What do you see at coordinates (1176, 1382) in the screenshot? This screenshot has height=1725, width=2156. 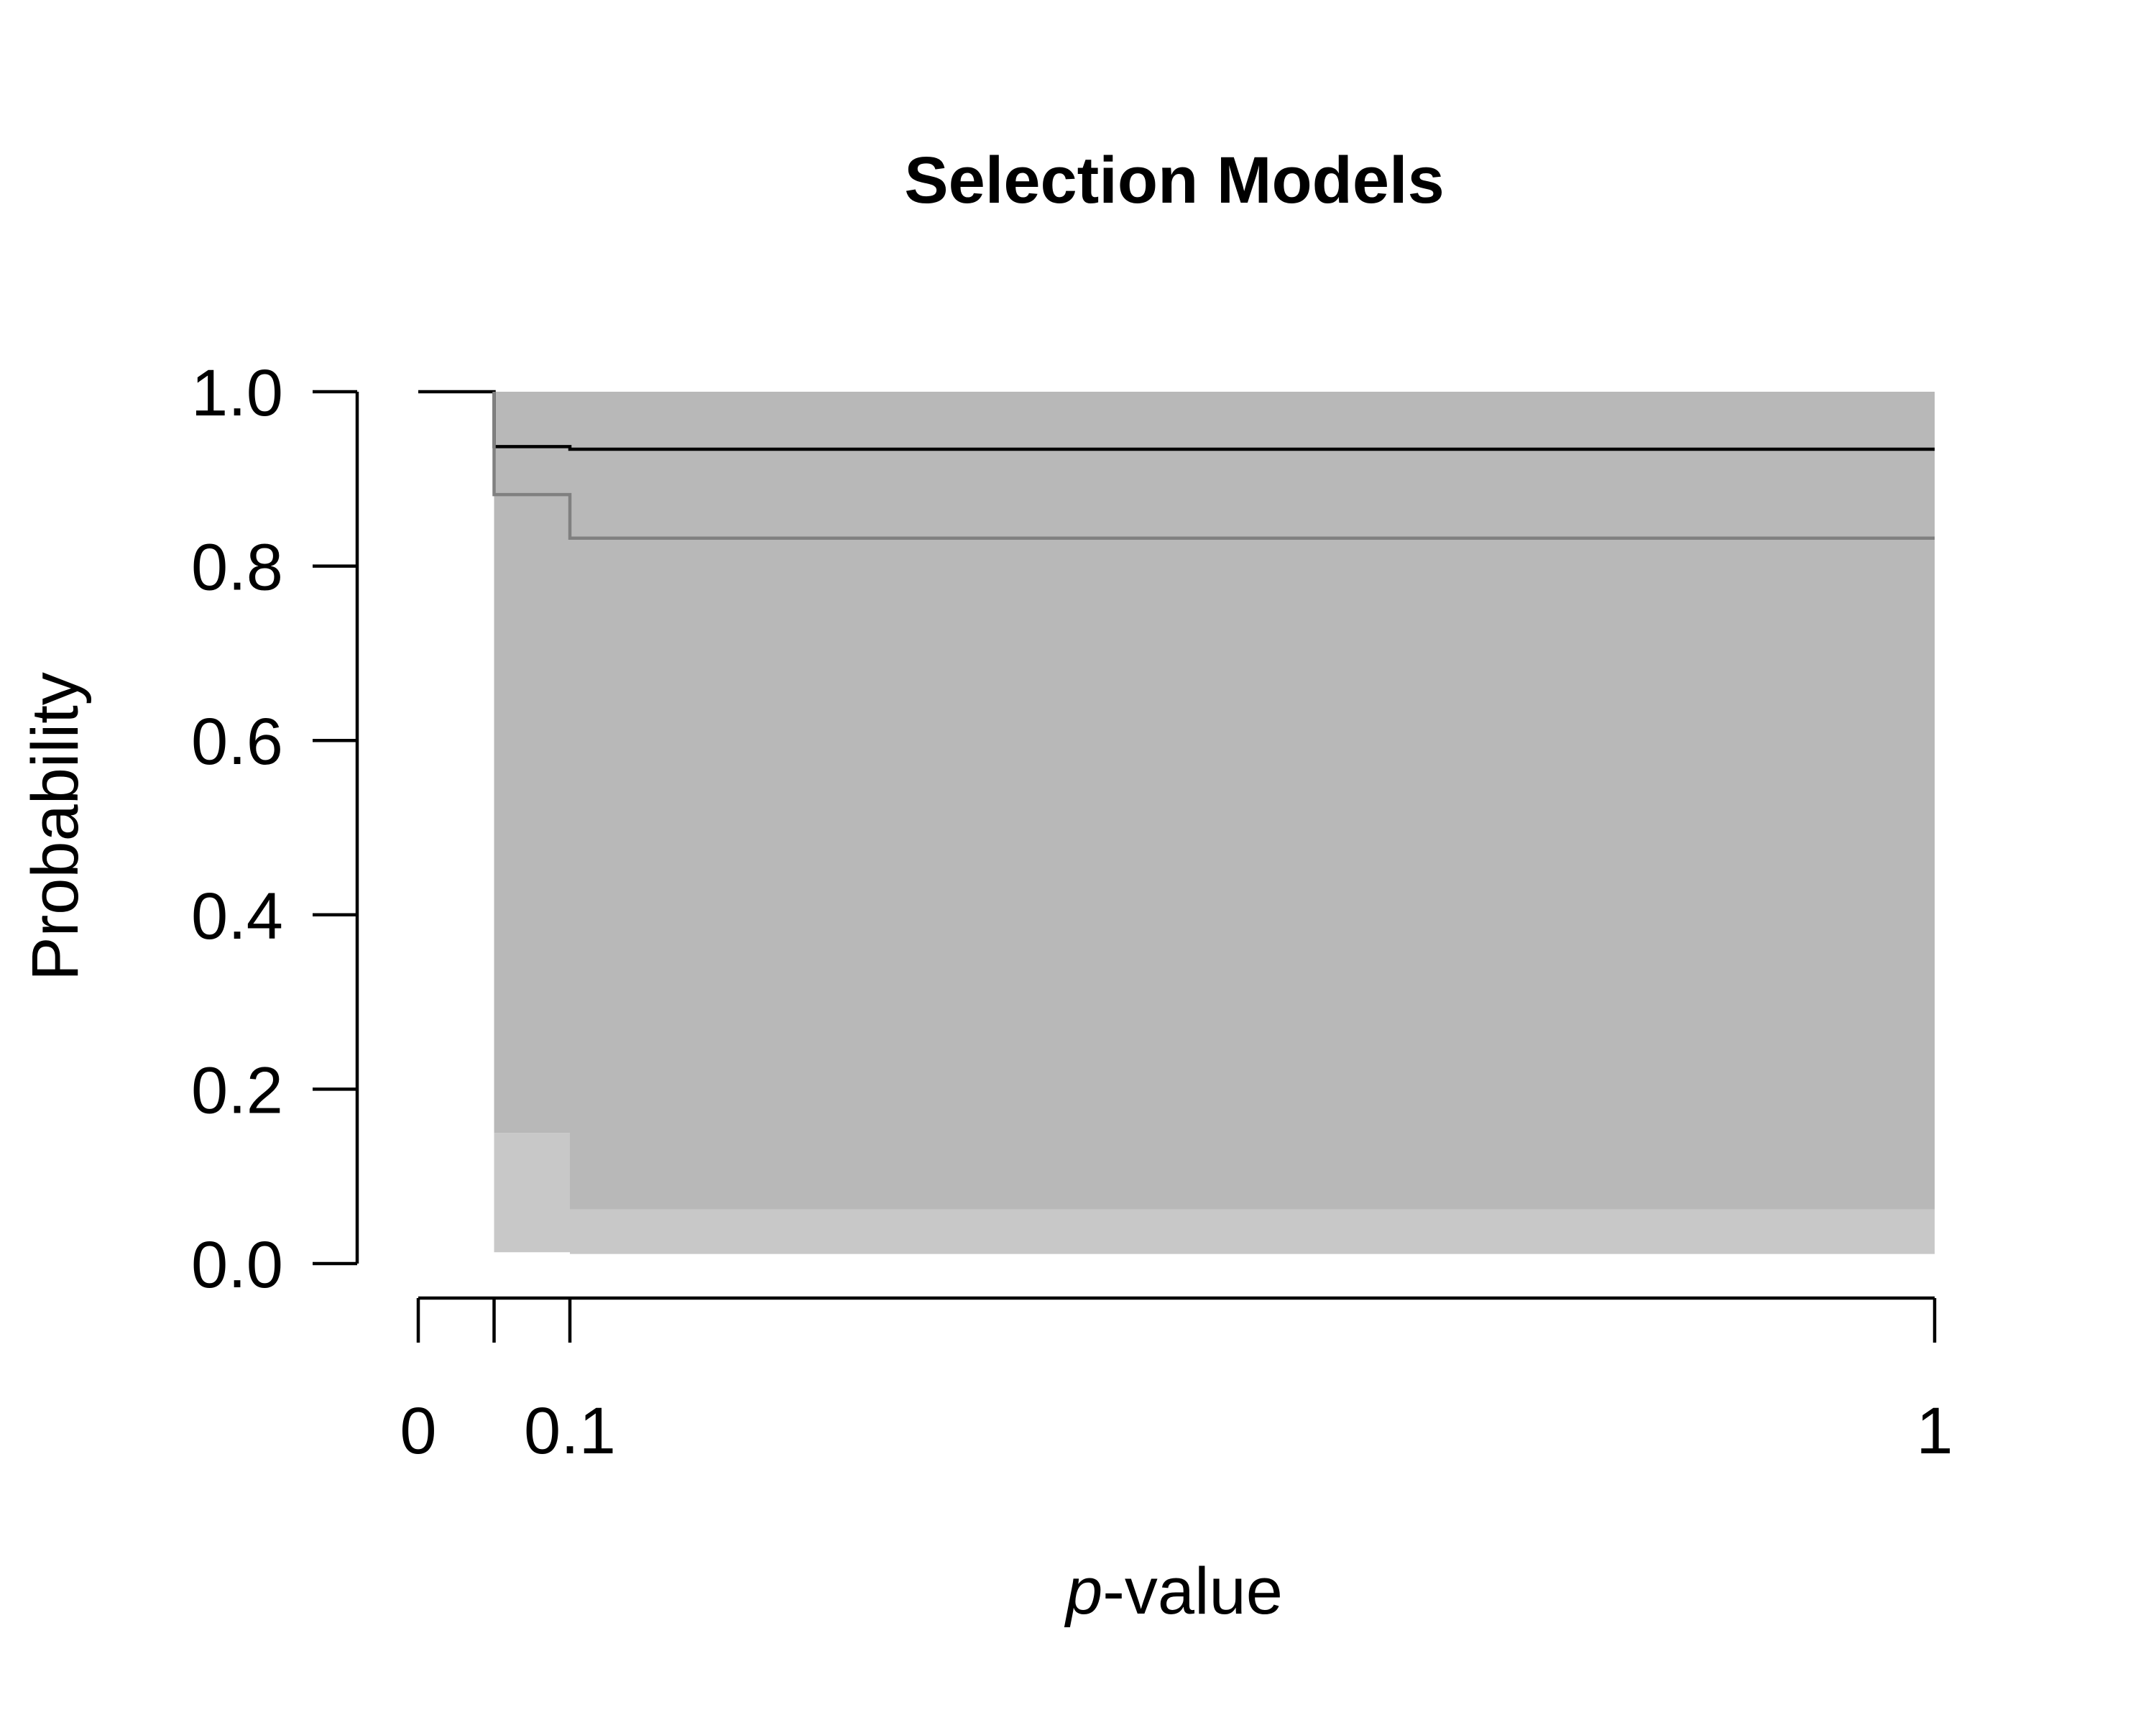 I see `x-axis: 0 0.1 1` at bounding box center [1176, 1382].